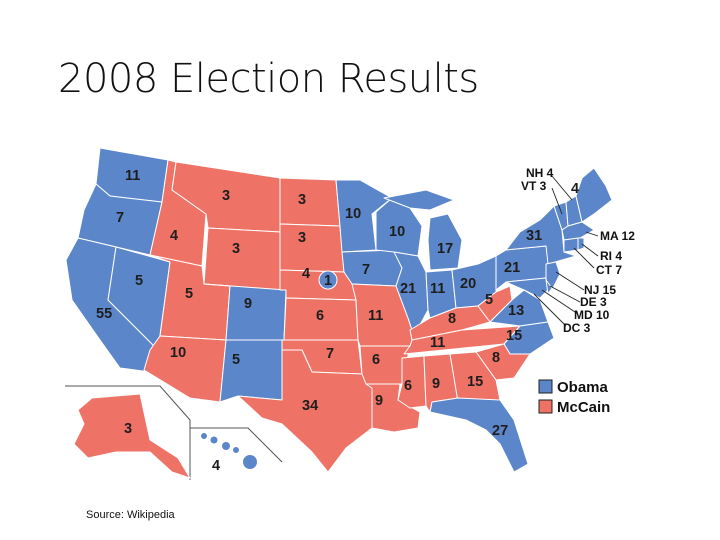 This screenshot has height=540, width=720. Describe the element at coordinates (248, 304) in the screenshot. I see `ev-co: 9` at that location.